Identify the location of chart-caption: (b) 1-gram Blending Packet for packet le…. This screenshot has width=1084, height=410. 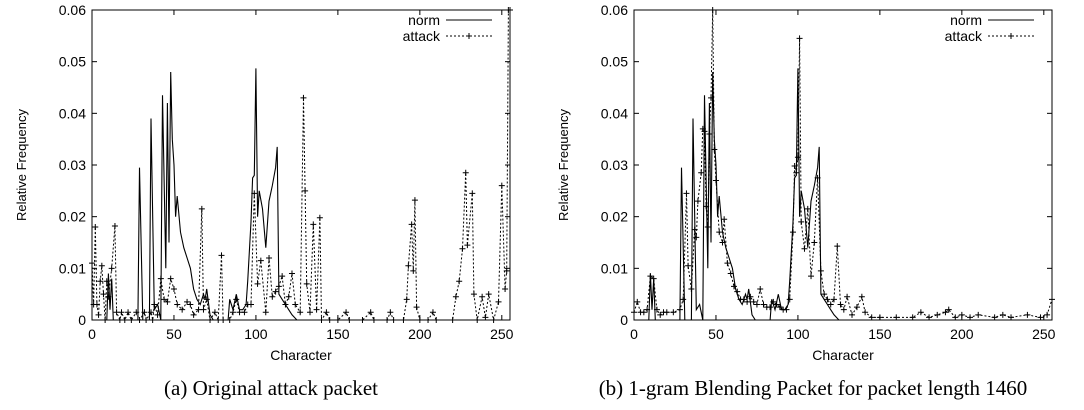
(813, 388).